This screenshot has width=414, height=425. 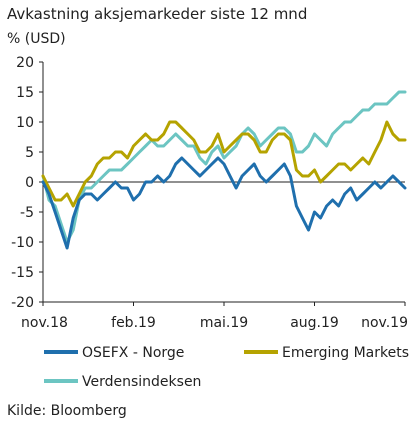 I want to click on y-tick-label: -15, so click(x=22, y=273).